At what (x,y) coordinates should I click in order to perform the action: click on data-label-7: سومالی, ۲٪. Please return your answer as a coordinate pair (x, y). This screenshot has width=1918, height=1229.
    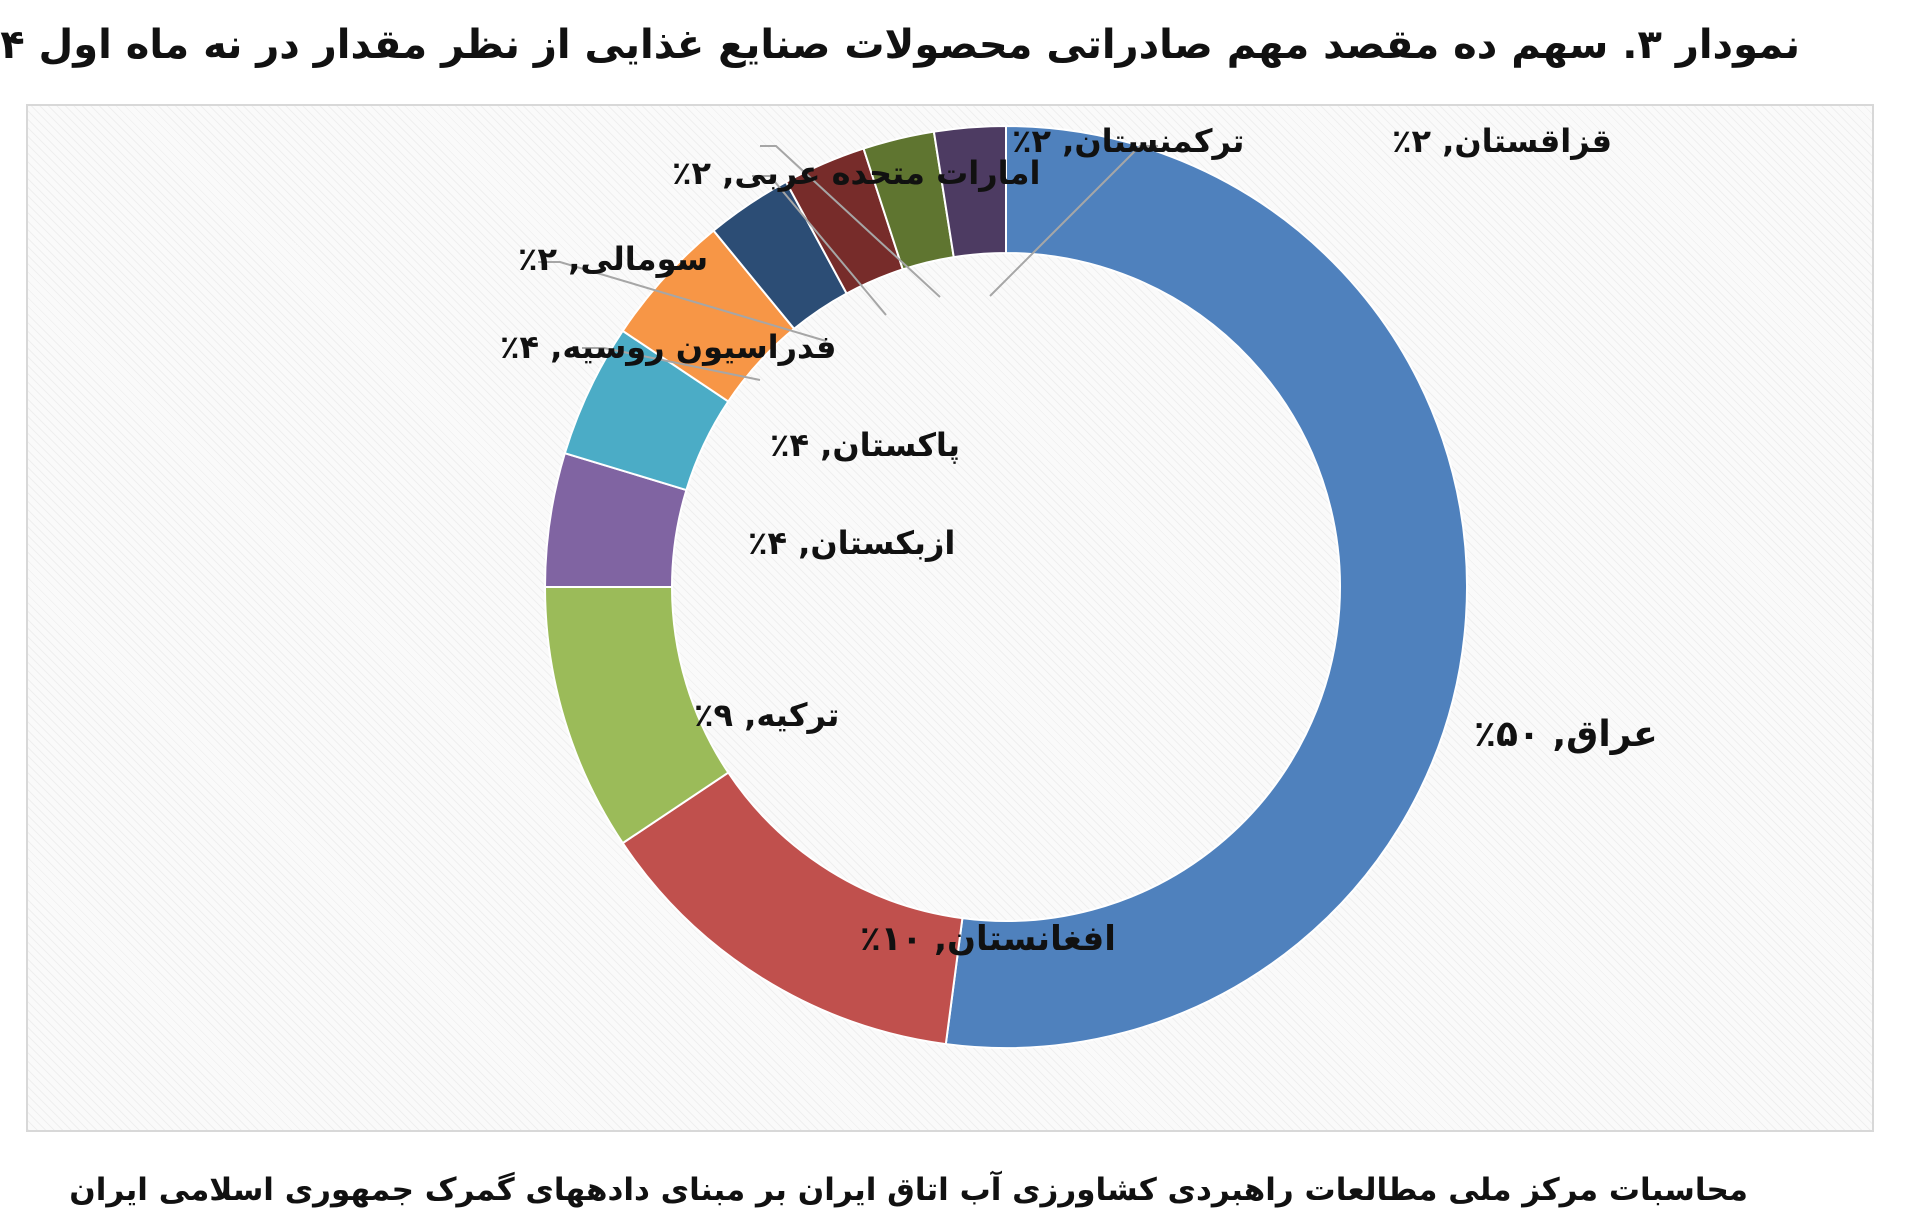
    Looking at the image, I should click on (613, 259).